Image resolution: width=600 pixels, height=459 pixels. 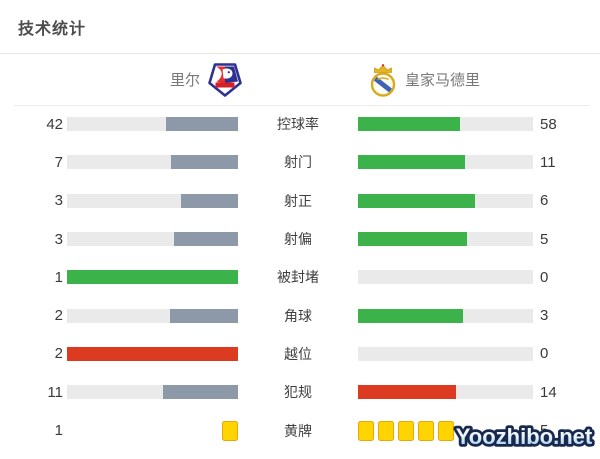 I want to click on stat-row: 3 射偏 5, so click(x=300, y=239).